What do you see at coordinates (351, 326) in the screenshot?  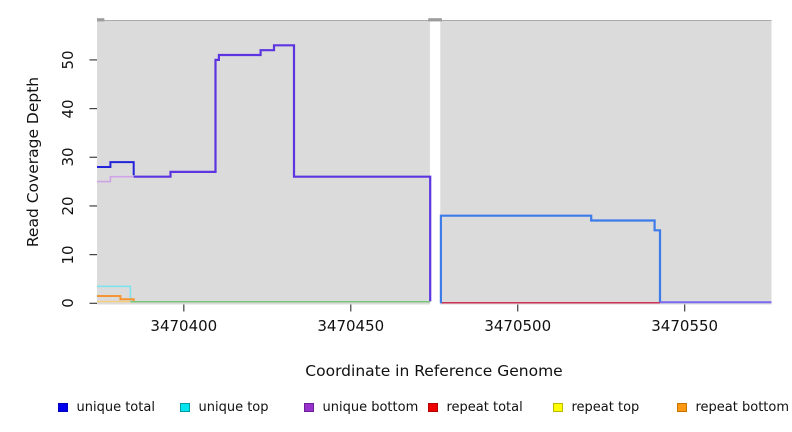 I see `x-tick-label: 3470450` at bounding box center [351, 326].